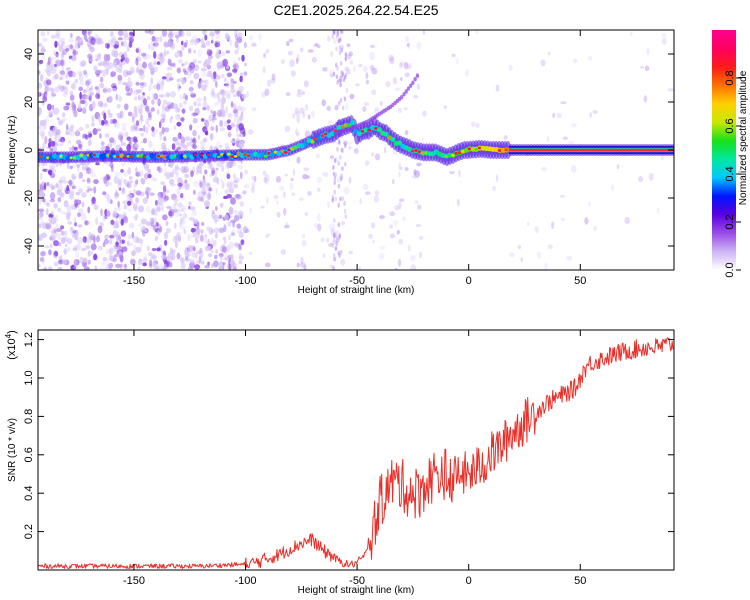 Image resolution: width=750 pixels, height=600 pixels. What do you see at coordinates (12, 348) in the screenshot?
I see `snr-scale-prefix: (x10` at bounding box center [12, 348].